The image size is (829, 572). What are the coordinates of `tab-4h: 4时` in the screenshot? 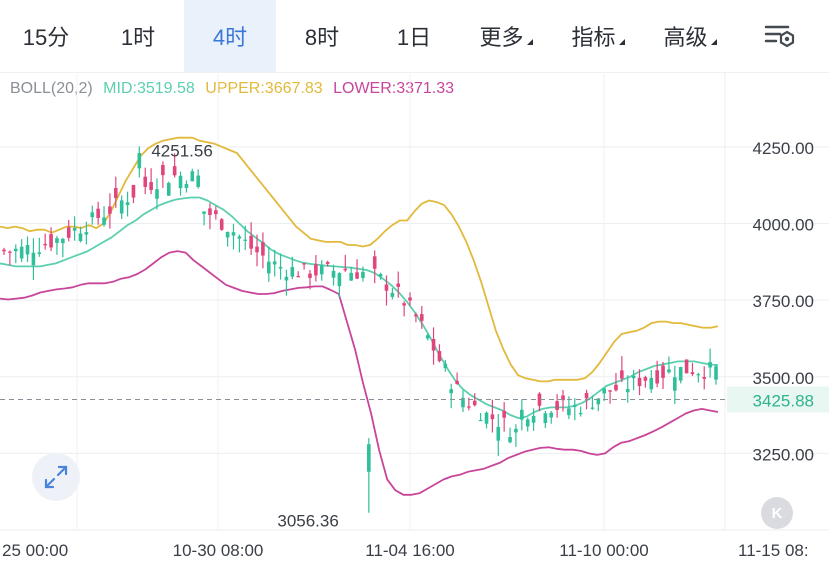 It's located at (230, 36).